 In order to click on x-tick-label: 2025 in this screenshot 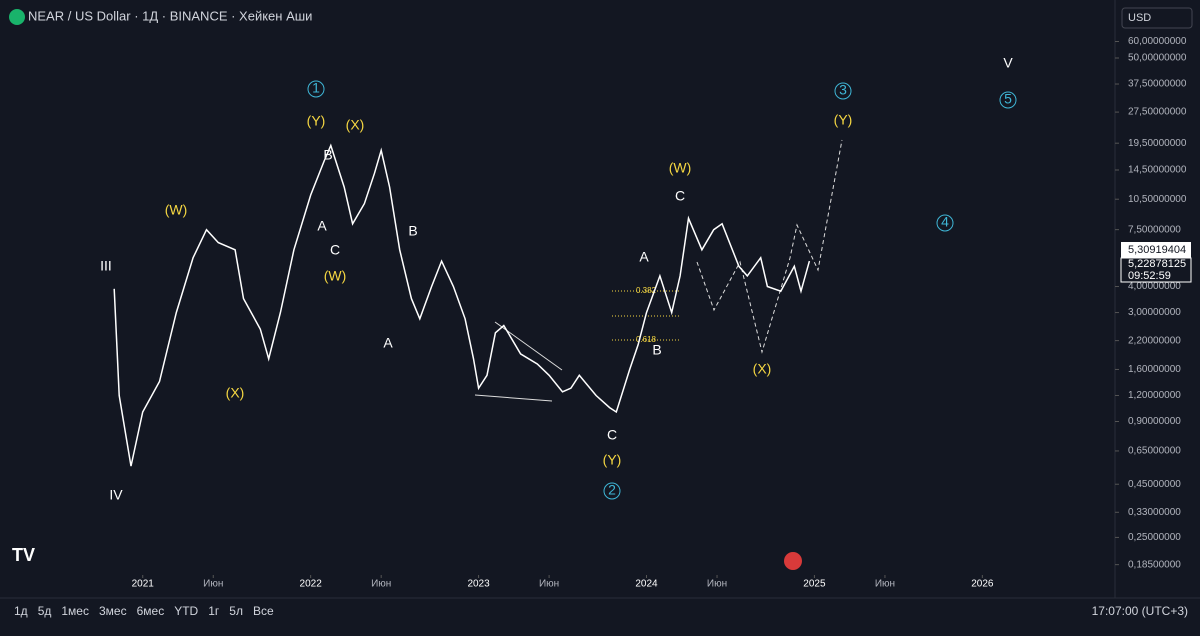, I will do `click(814, 584)`.